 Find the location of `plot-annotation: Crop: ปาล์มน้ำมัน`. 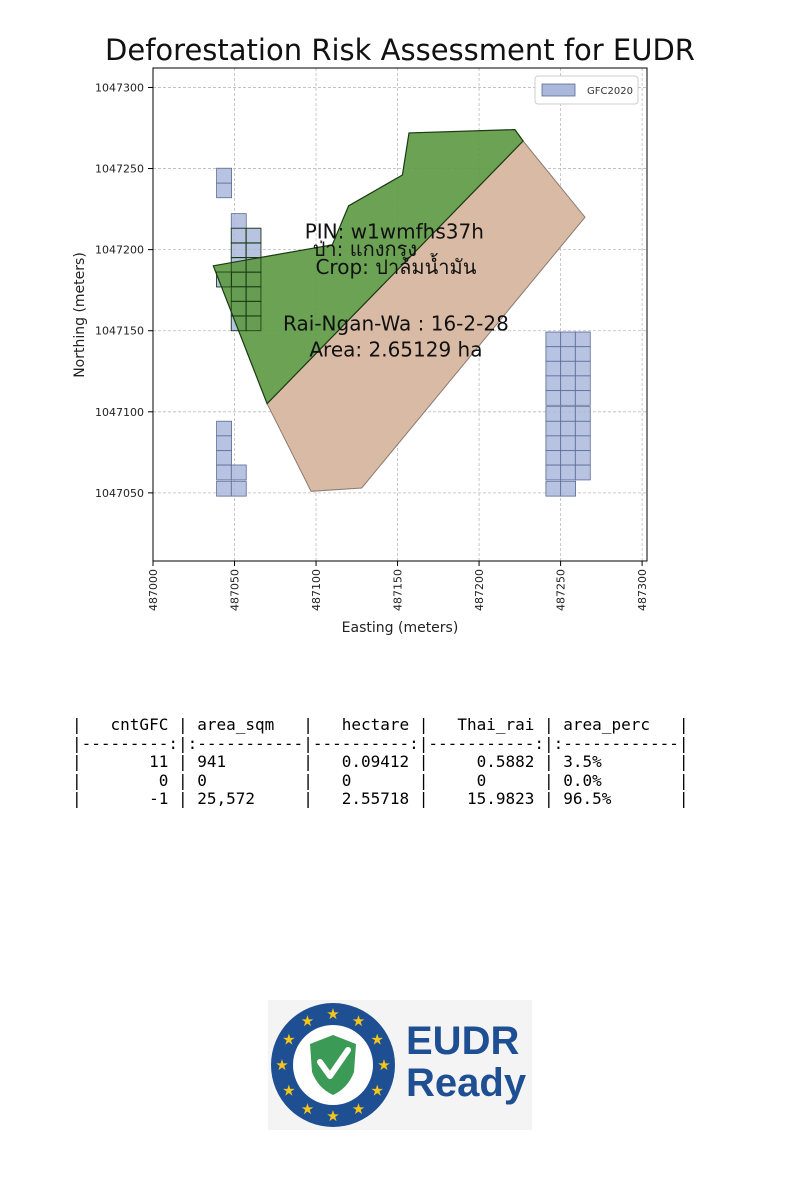

plot-annotation: Crop: ปาล์มน้ำมัน is located at coordinates (395, 266).